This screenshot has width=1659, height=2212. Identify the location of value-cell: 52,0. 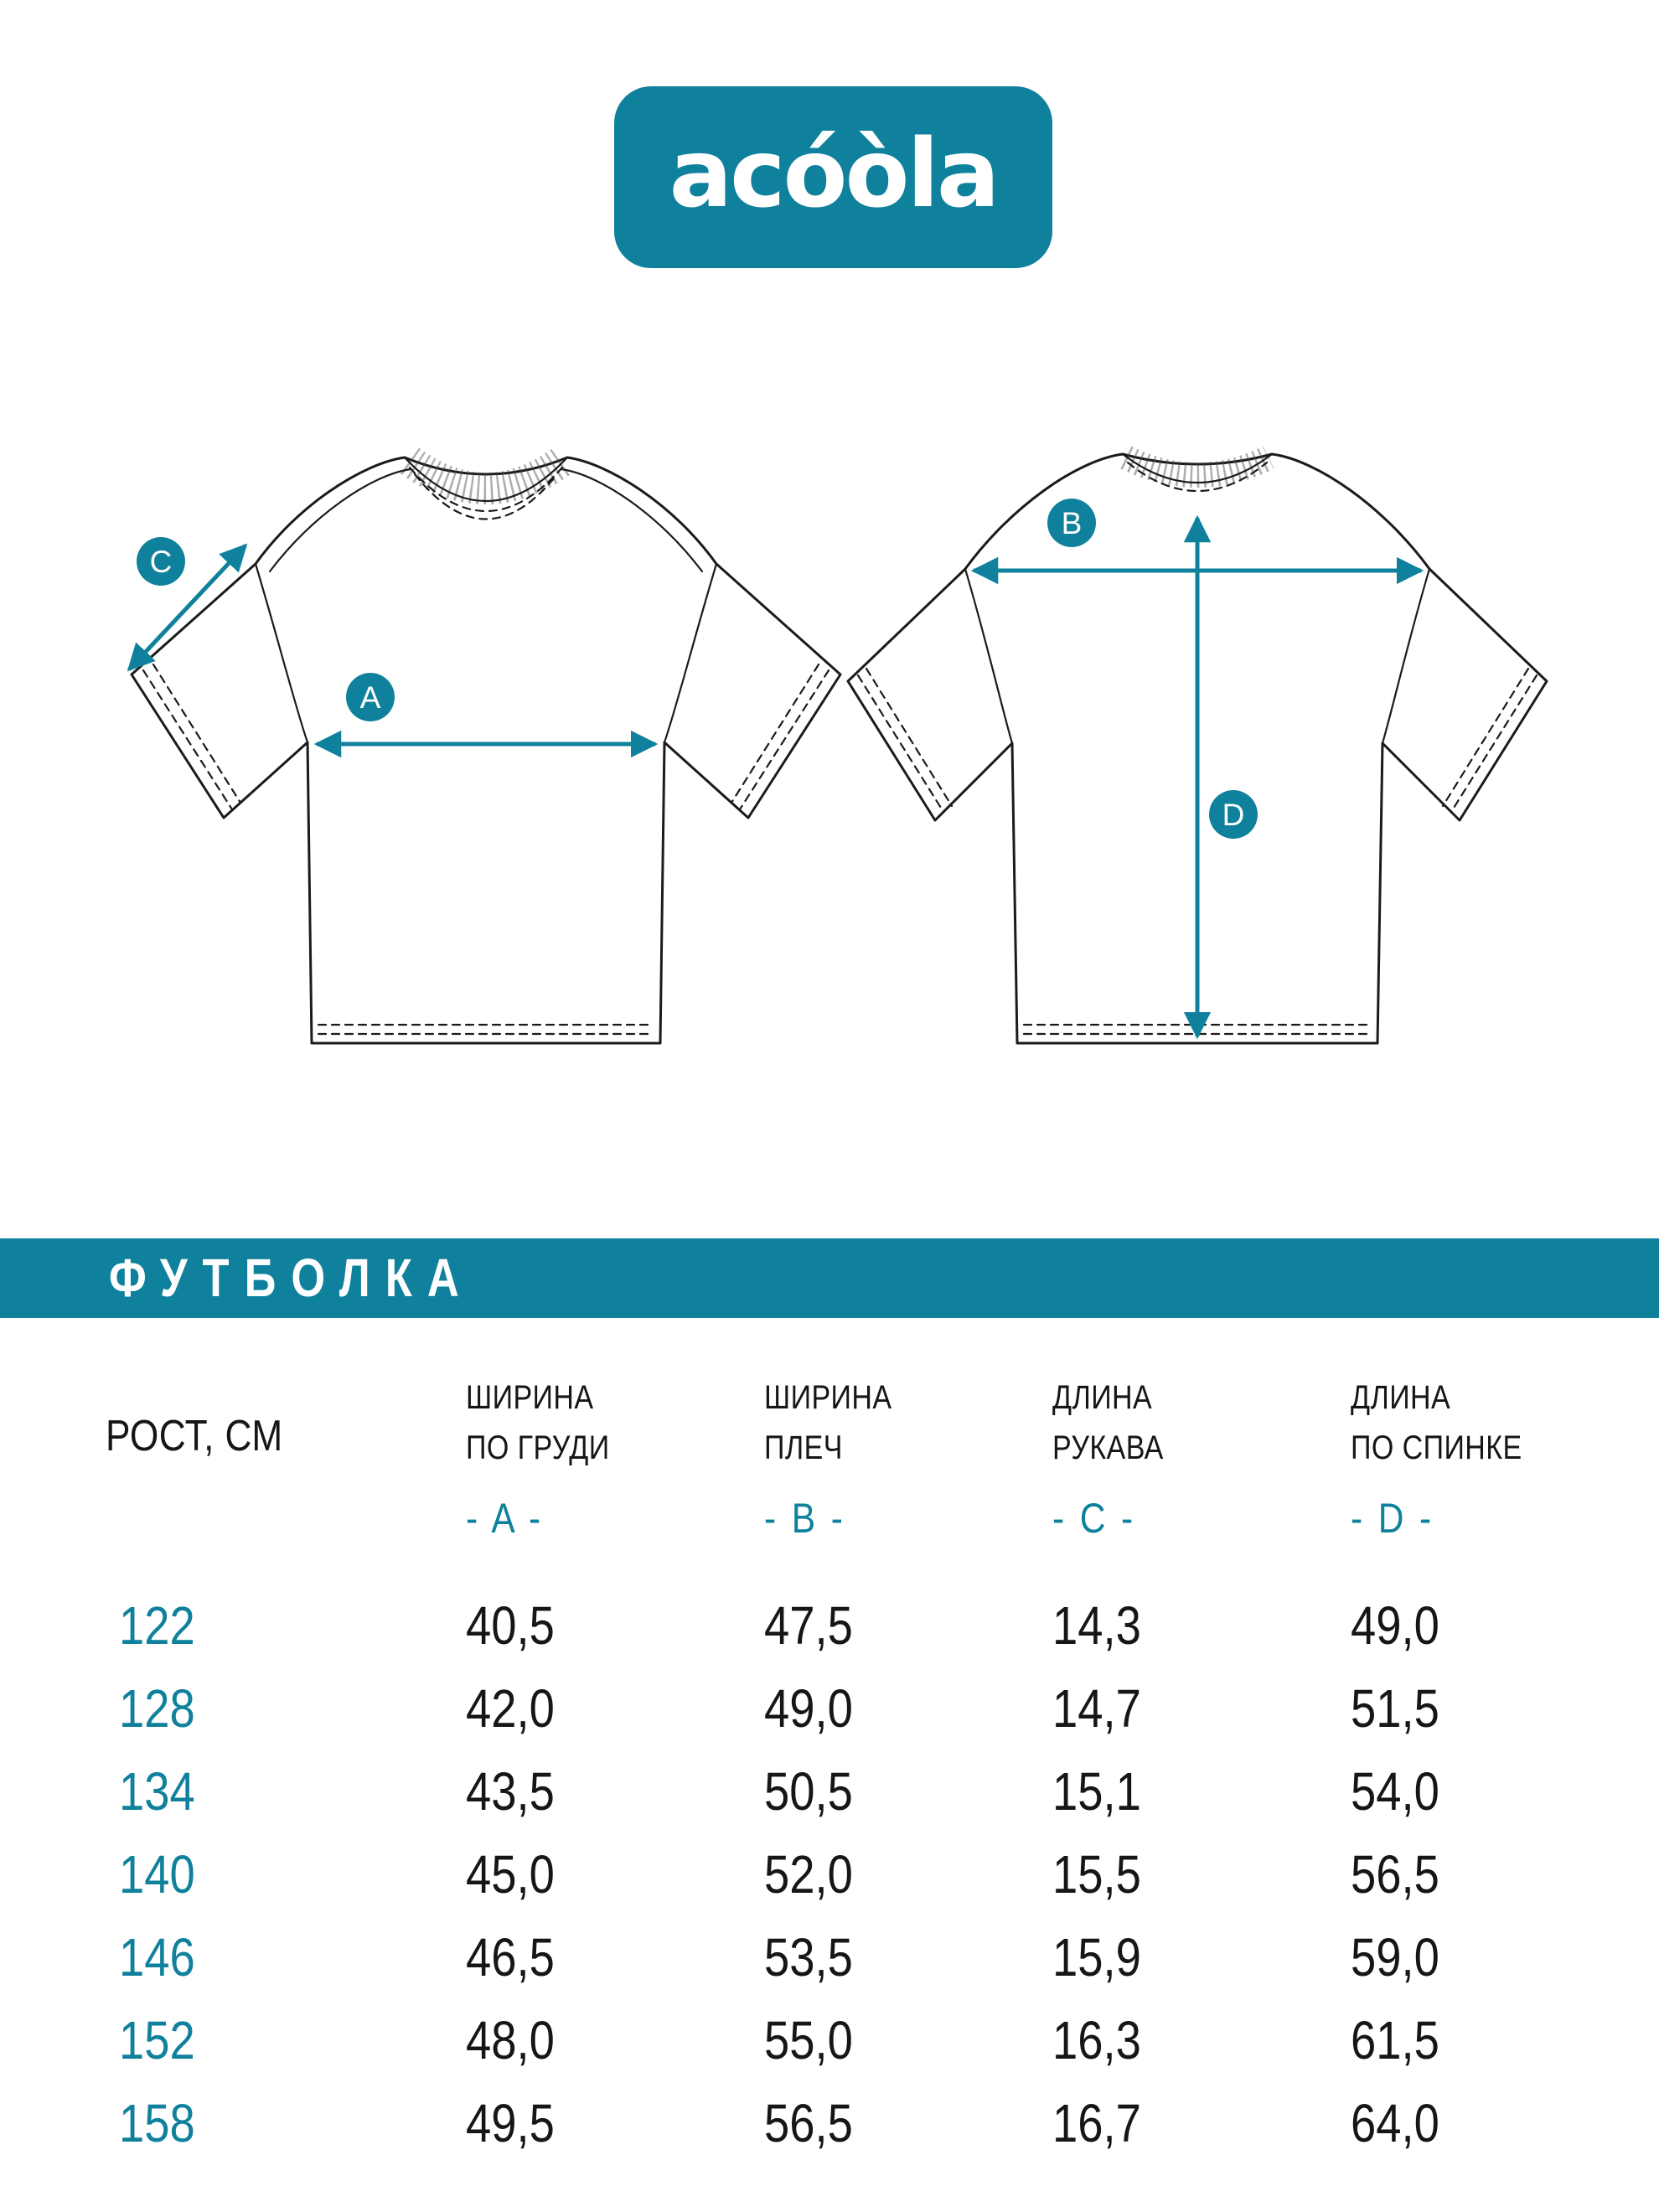
(808, 1874).